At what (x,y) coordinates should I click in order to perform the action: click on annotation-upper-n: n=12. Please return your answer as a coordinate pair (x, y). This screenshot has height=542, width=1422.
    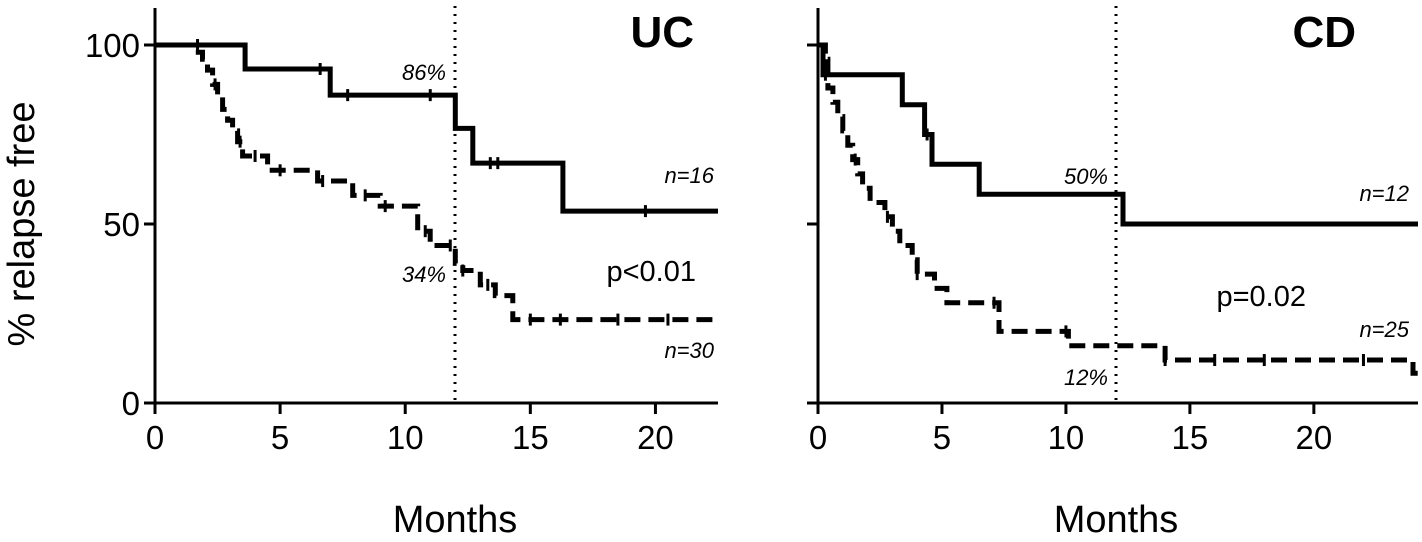
    Looking at the image, I should click on (1384, 193).